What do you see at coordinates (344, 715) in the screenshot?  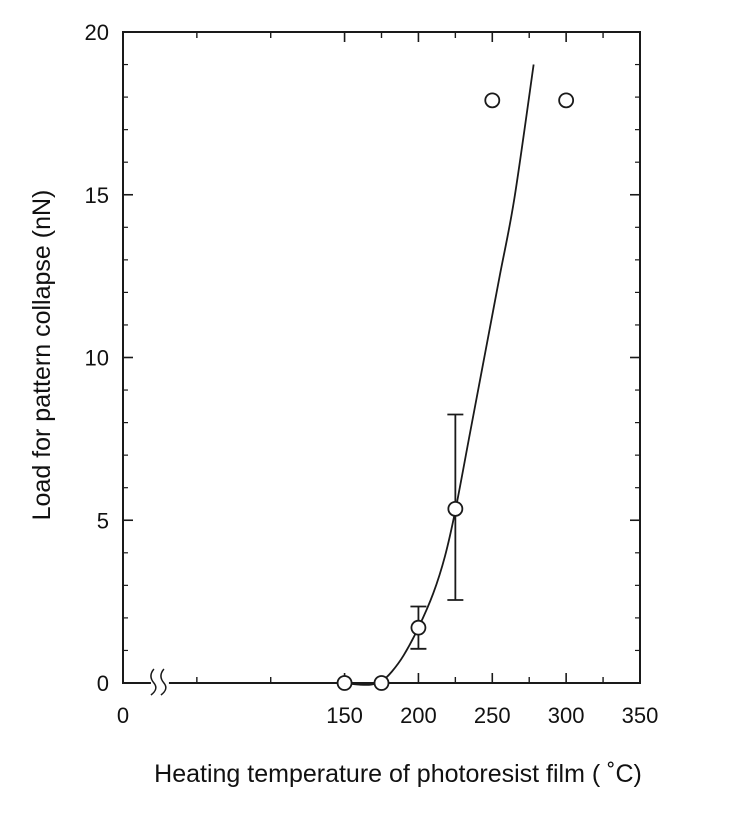 I see `x-tick-label: 150` at bounding box center [344, 715].